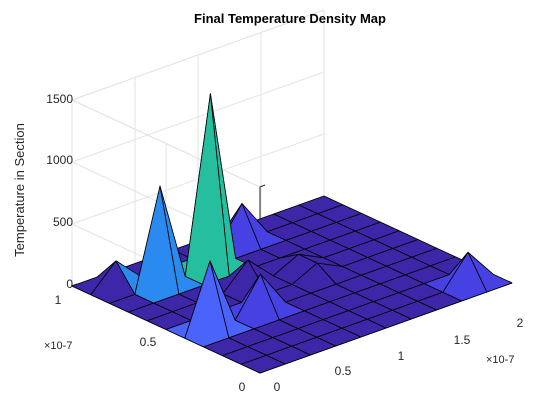  What do you see at coordinates (500, 360) in the screenshot?
I see `x-exponent-label: ×10-7` at bounding box center [500, 360].